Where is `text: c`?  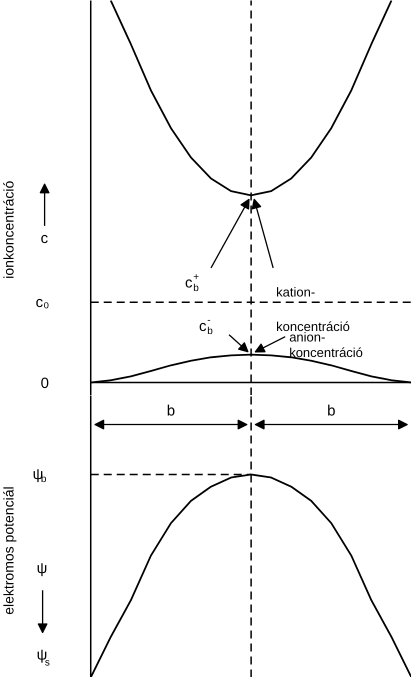 text: c is located at coordinates (44, 238).